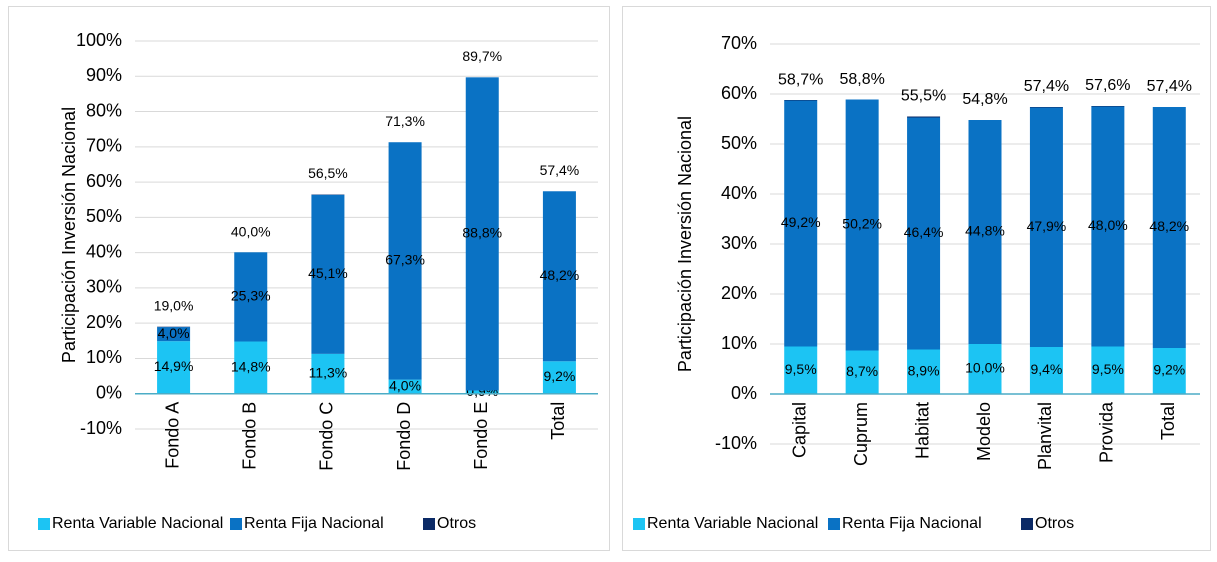 Image resolution: width=1217 pixels, height=562 pixels. Describe the element at coordinates (482, 233) in the screenshot. I see `value-label: 88,8%` at that location.